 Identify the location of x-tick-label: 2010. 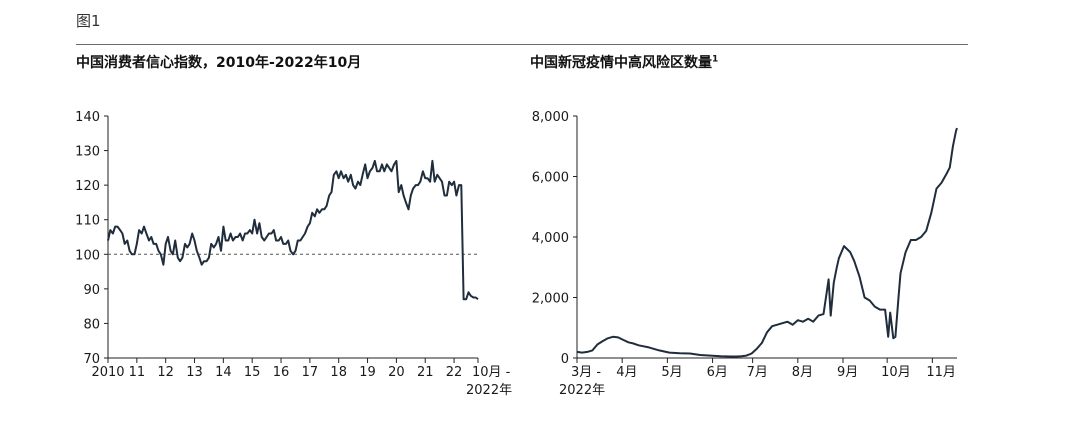
(107, 372).